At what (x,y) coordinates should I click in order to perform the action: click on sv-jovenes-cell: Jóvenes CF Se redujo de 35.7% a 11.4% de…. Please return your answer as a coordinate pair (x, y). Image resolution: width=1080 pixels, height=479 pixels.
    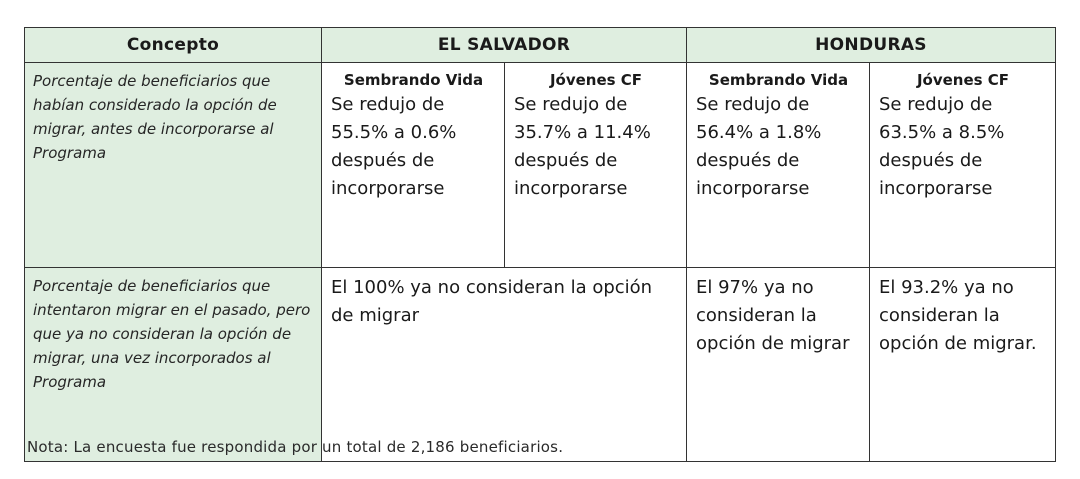
    Looking at the image, I should click on (595, 165).